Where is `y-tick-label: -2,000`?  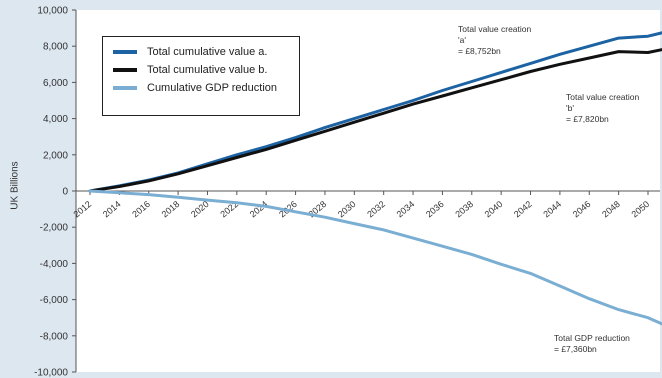 y-tick-label: -2,000 is located at coordinates (54, 228).